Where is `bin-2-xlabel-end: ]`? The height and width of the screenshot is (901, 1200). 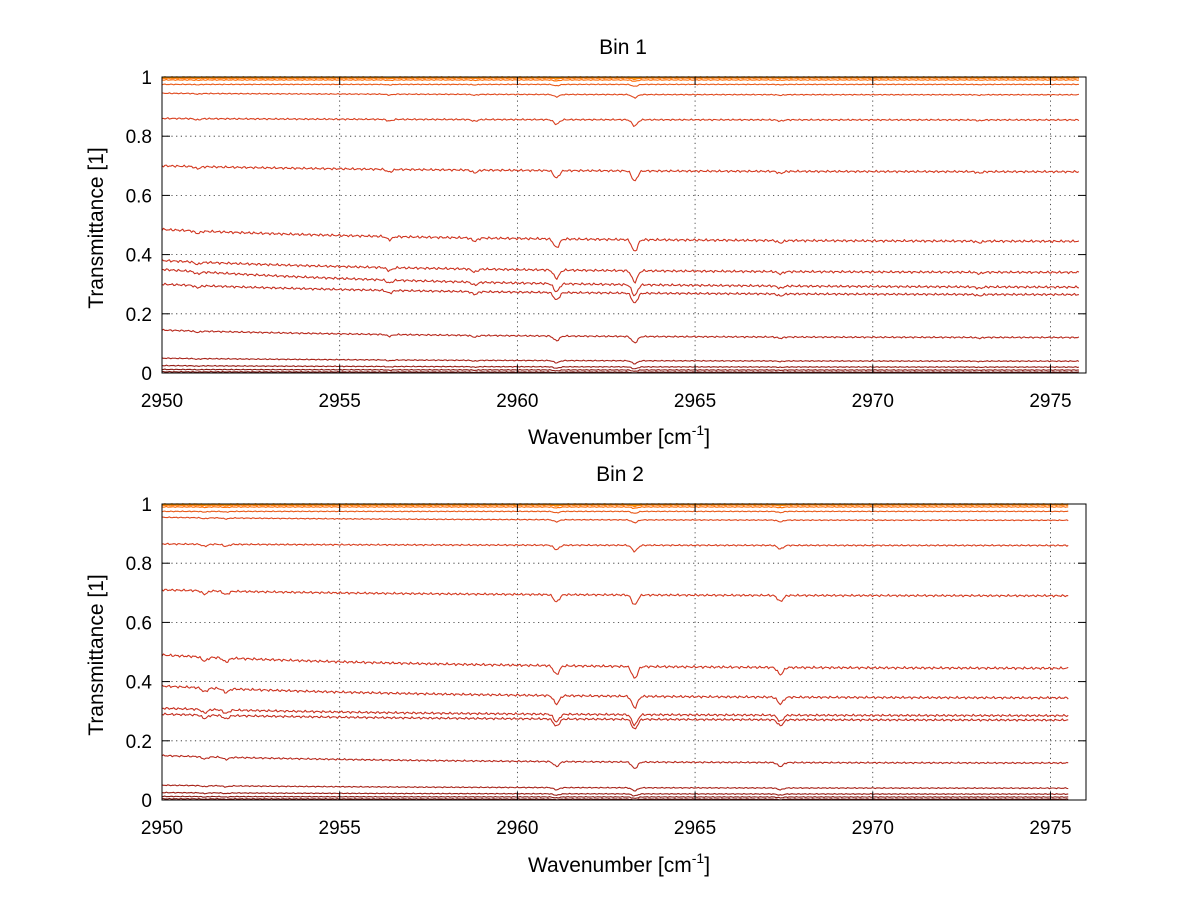 bin-2-xlabel-end: ] is located at coordinates (707, 865).